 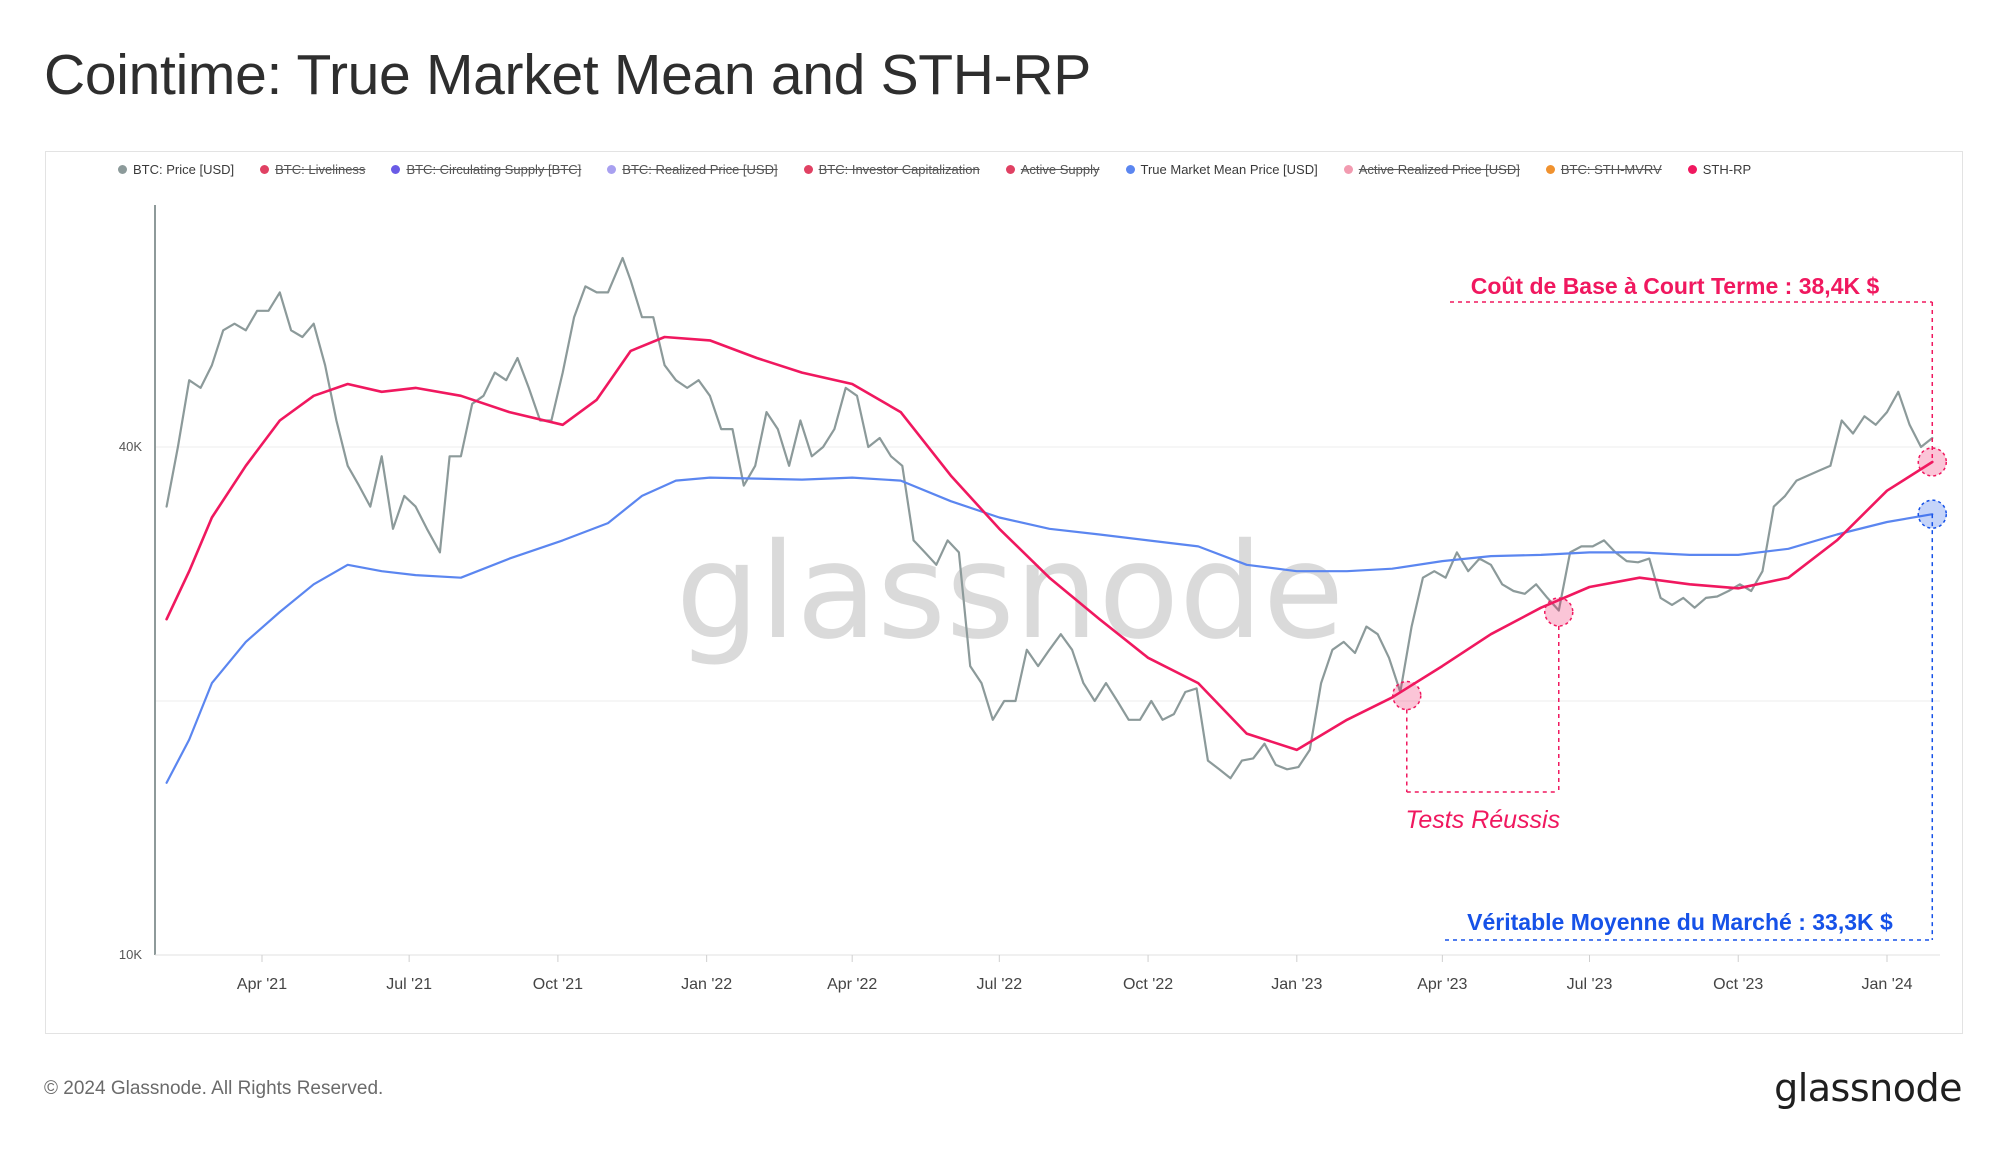 I want to click on legend-item: BTC: Circulating Supply [BTC], so click(x=486, y=169).